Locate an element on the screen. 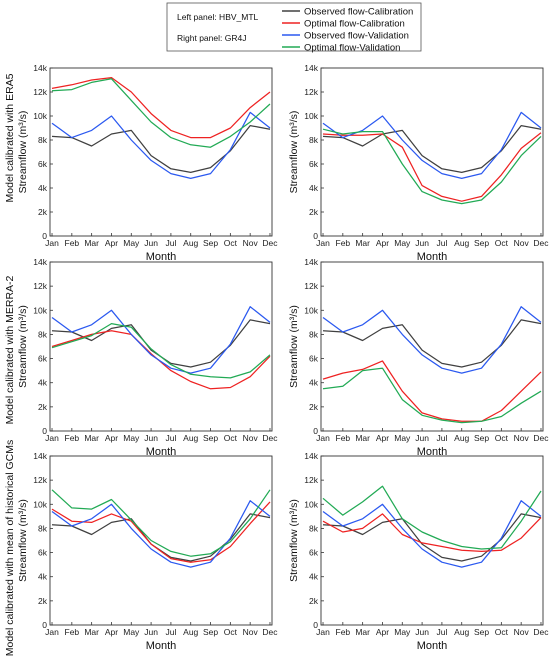 This screenshot has width=550, height=661. row-label-merra2: Model calibrated with MERRA-2 is located at coordinates (10, 349).